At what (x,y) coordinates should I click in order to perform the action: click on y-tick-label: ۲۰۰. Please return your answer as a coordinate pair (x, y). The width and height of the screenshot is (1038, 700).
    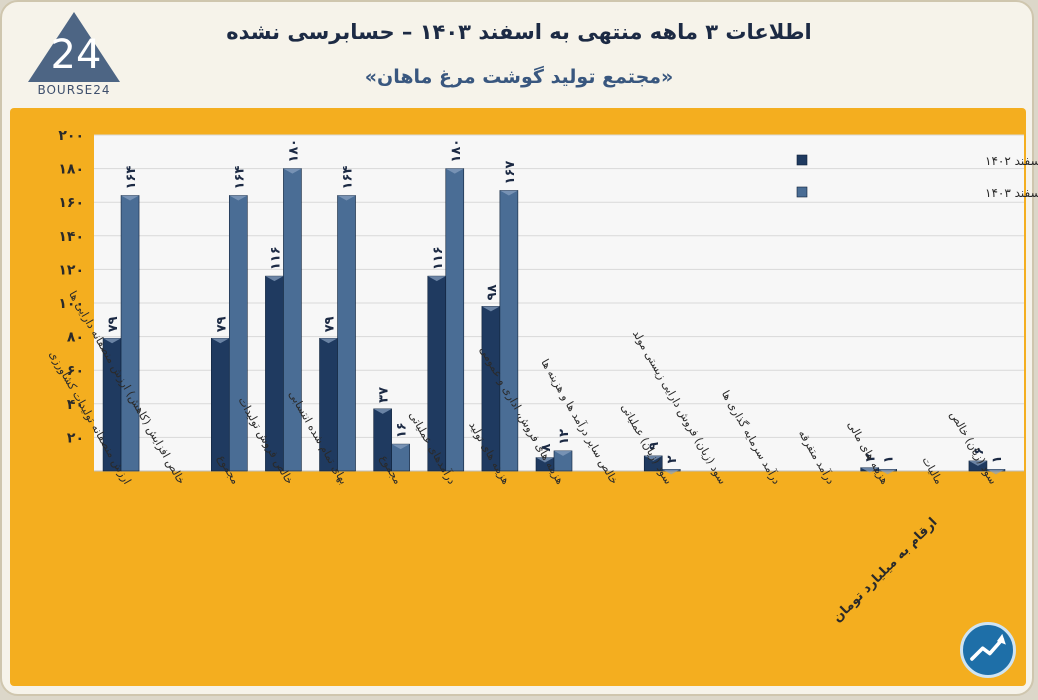
    Looking at the image, I should click on (71, 136).